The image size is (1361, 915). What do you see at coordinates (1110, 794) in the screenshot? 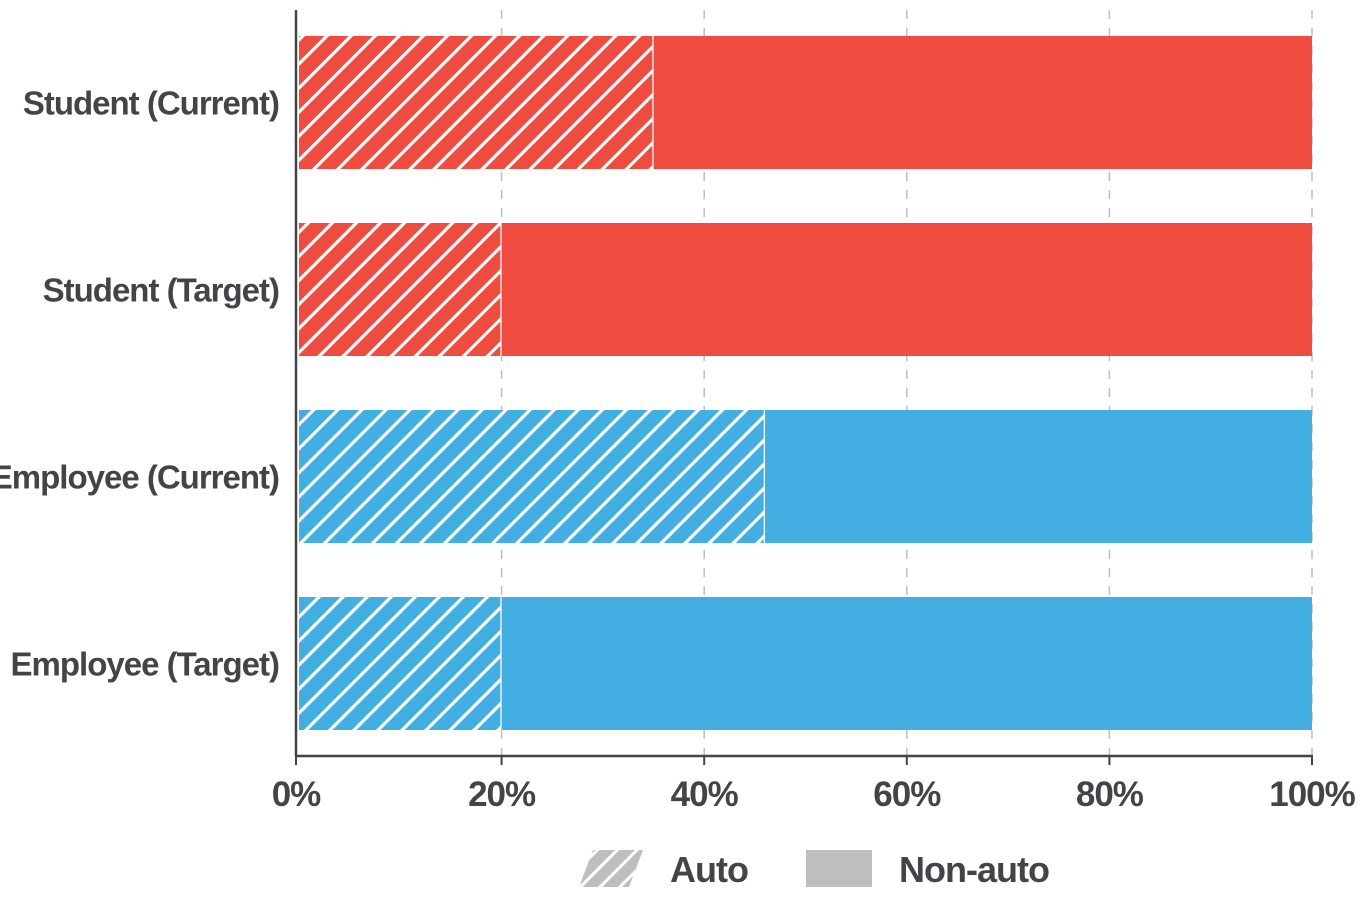
I see `x-tick-label: 80%` at bounding box center [1110, 794].